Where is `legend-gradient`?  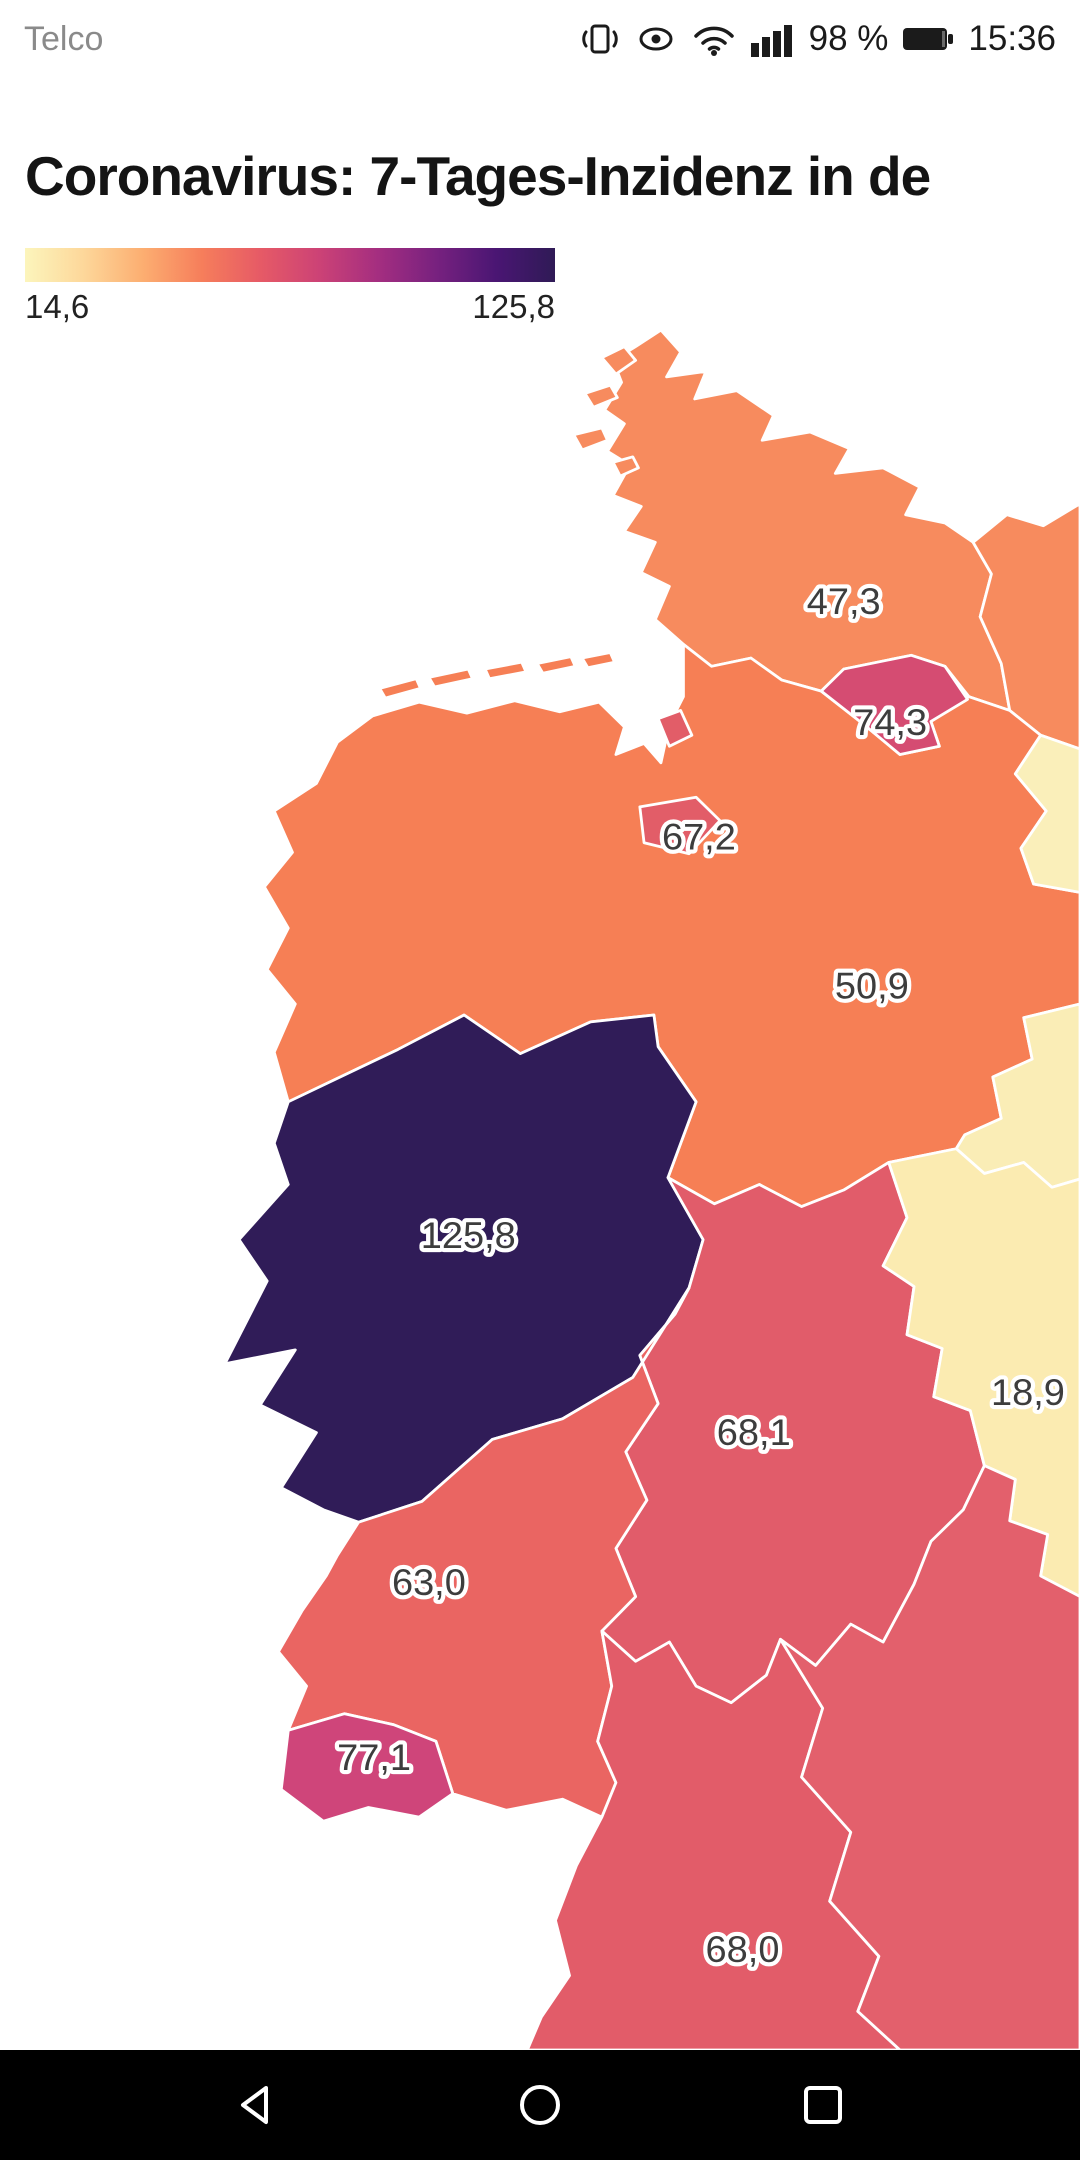 legend-gradient is located at coordinates (290, 265).